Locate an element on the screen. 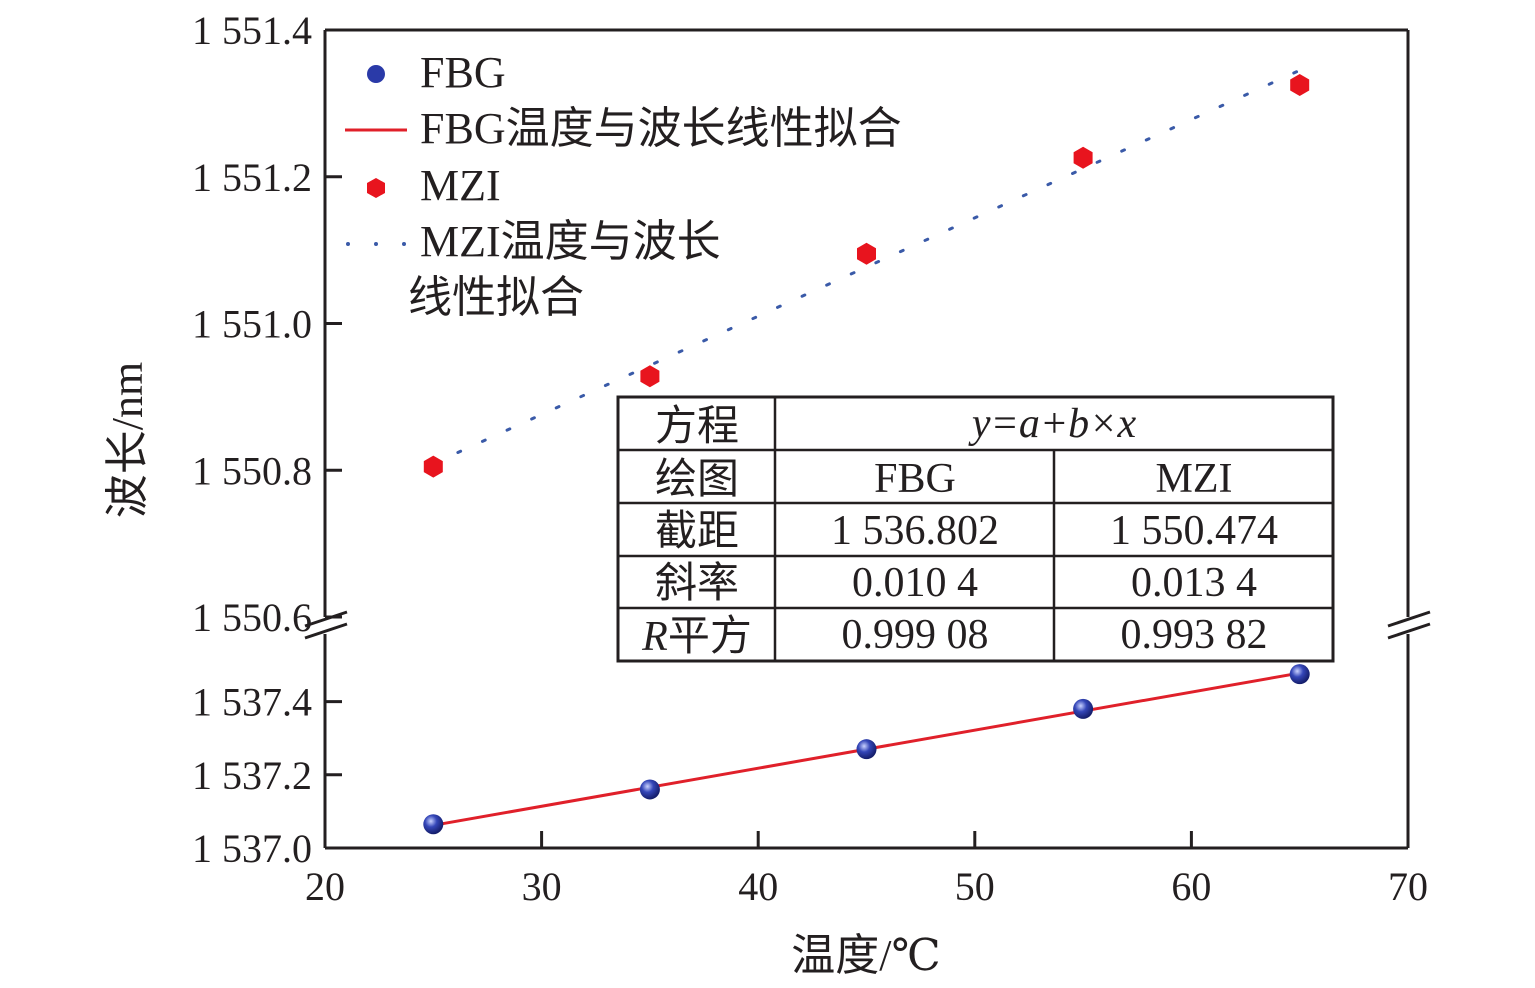 The image size is (1535, 988). table-border is located at coordinates (975, 529).